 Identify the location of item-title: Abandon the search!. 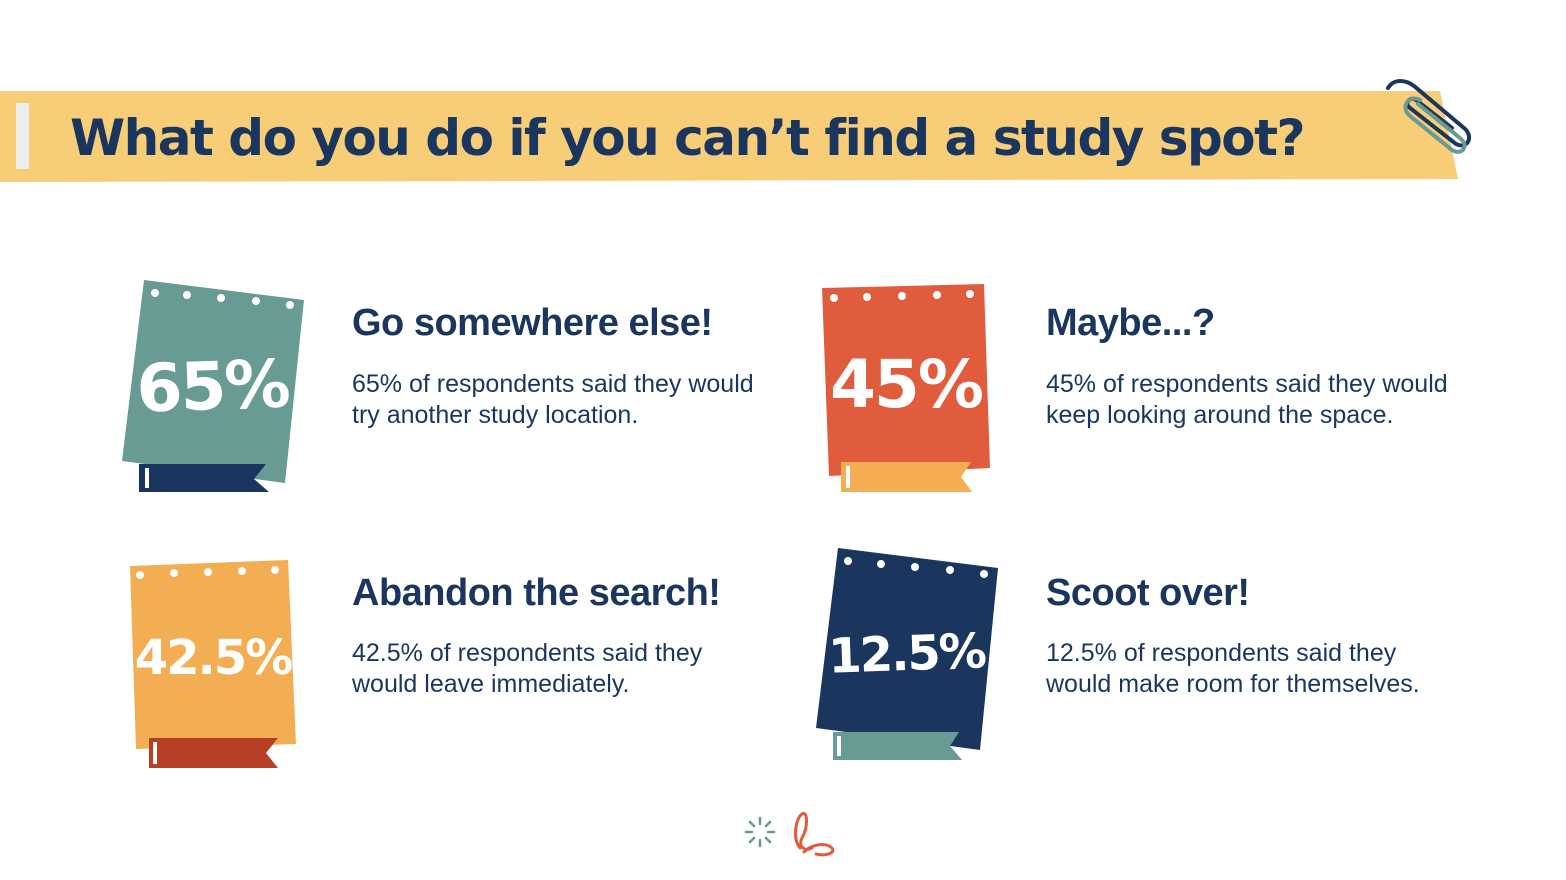
(536, 593).